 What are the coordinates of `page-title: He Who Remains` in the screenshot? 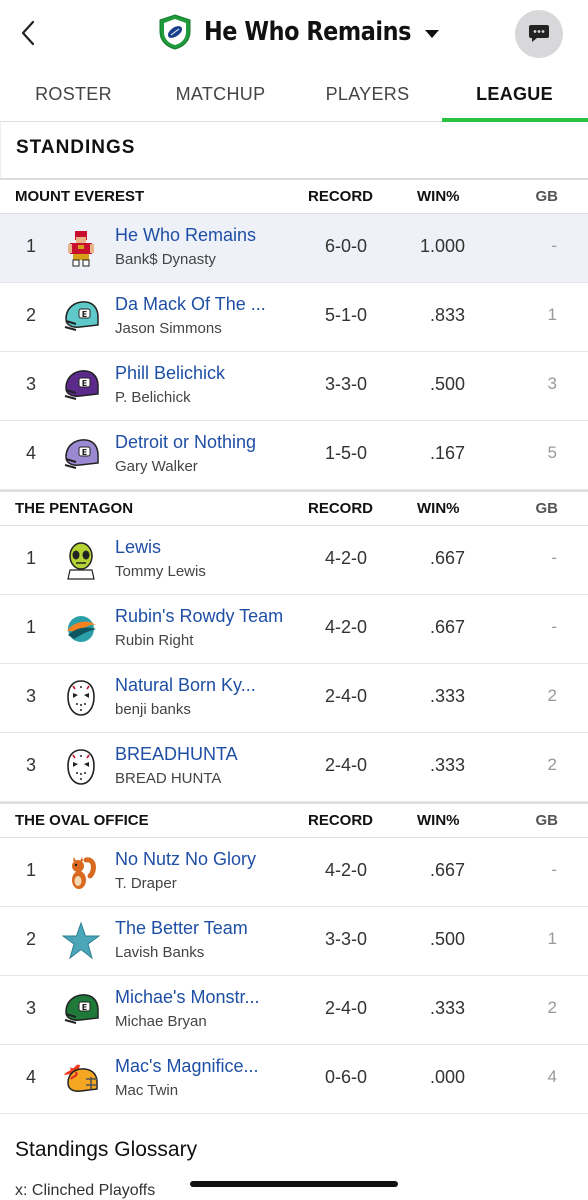 It's located at (308, 32).